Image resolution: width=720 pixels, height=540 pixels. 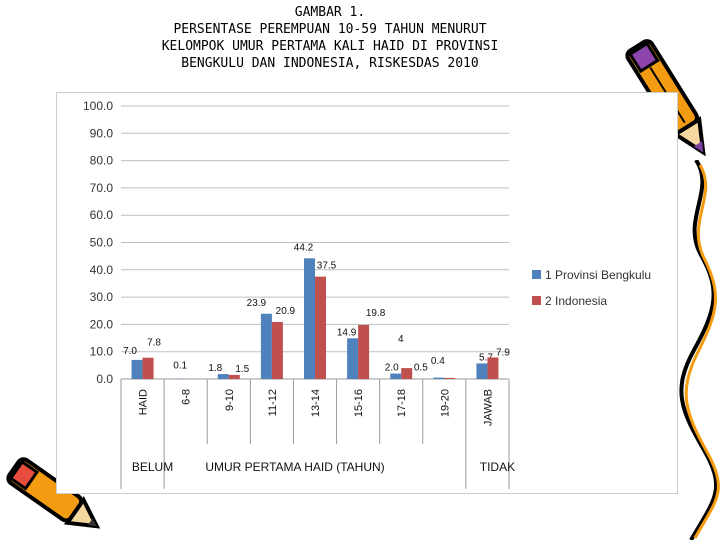 What do you see at coordinates (102, 324) in the screenshot?
I see `y-tick-label: 20.0` at bounding box center [102, 324].